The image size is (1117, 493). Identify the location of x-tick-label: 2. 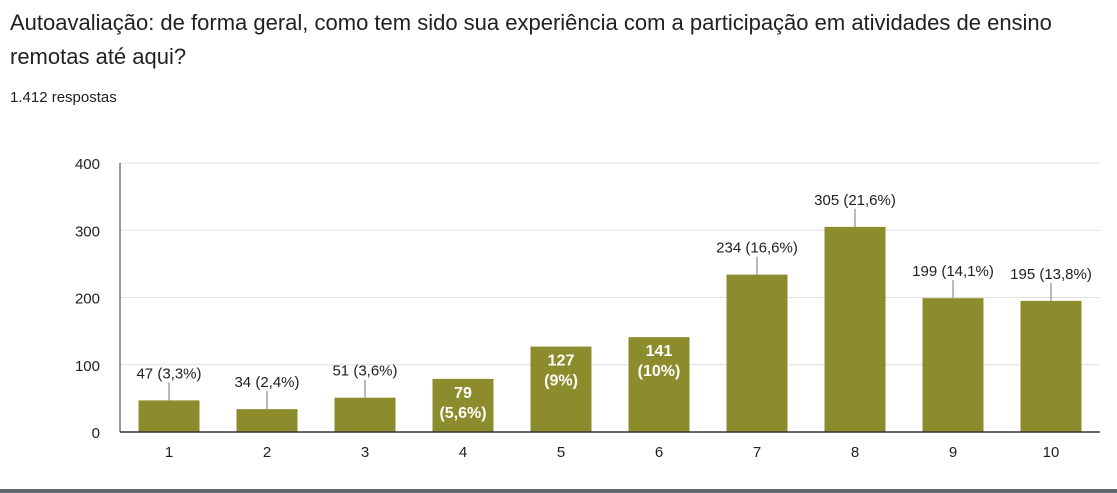
(267, 452).